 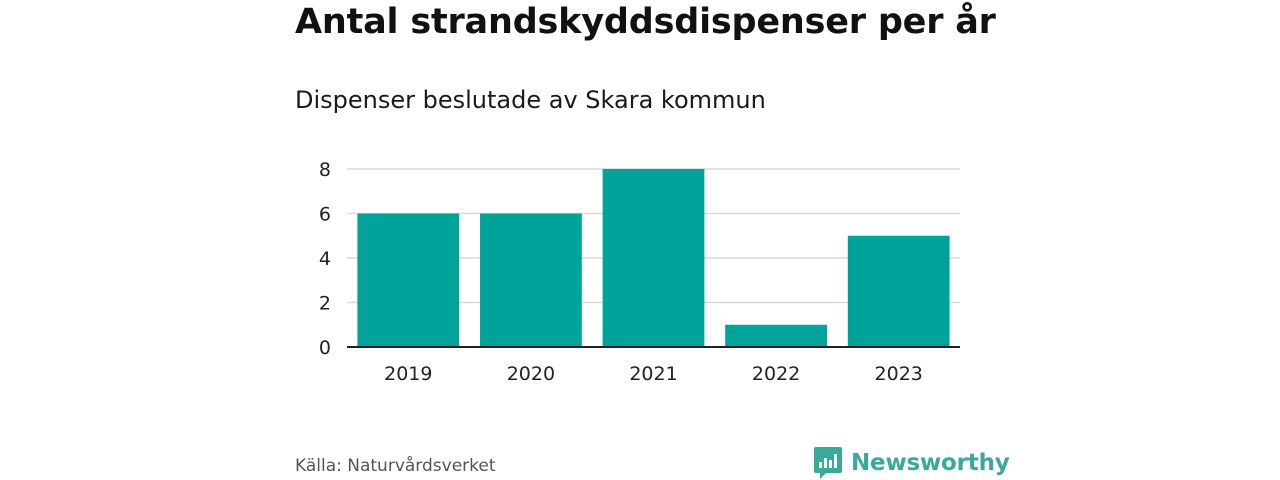 What do you see at coordinates (776, 374) in the screenshot?
I see `x-tick-label: 2022` at bounding box center [776, 374].